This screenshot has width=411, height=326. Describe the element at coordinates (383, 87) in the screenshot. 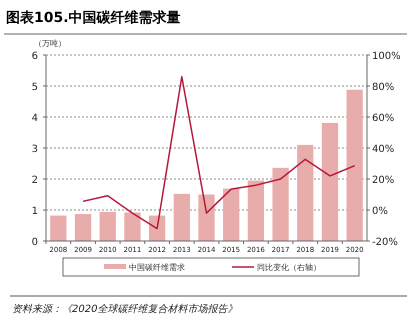

I see `y2-tick-label: 80%` at that location.